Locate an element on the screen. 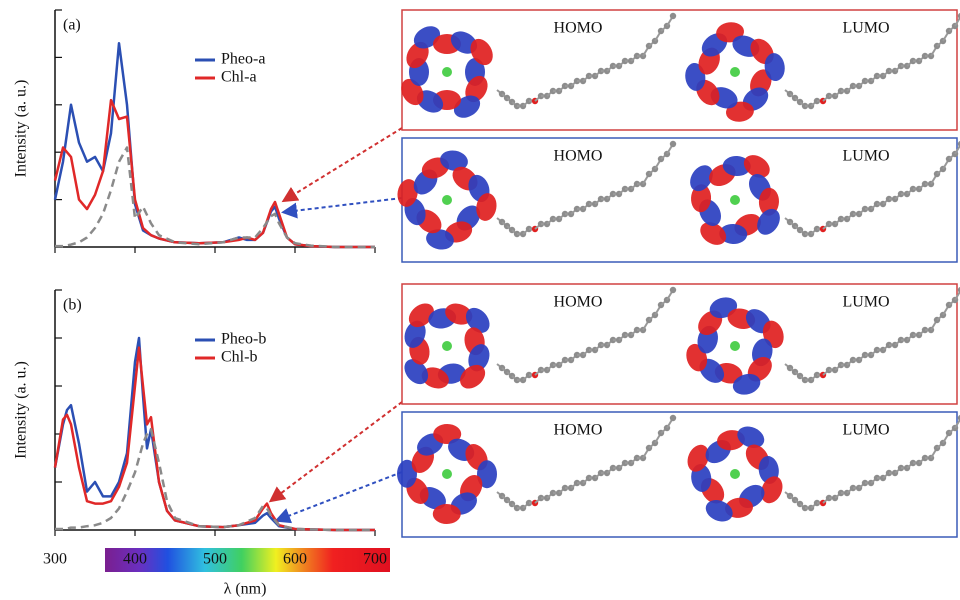  color-bar is located at coordinates (247, 560).